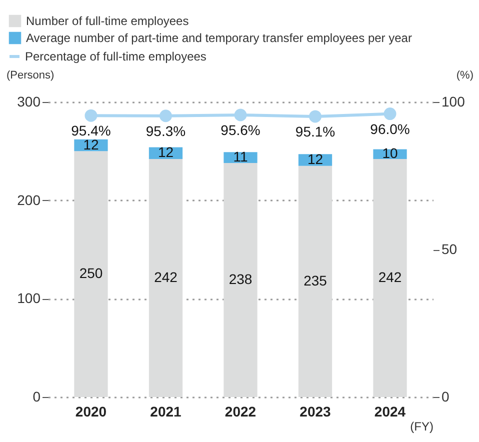 This screenshot has width=479, height=442. What do you see at coordinates (390, 412) in the screenshot?
I see `x-tick-label: 2024` at bounding box center [390, 412].